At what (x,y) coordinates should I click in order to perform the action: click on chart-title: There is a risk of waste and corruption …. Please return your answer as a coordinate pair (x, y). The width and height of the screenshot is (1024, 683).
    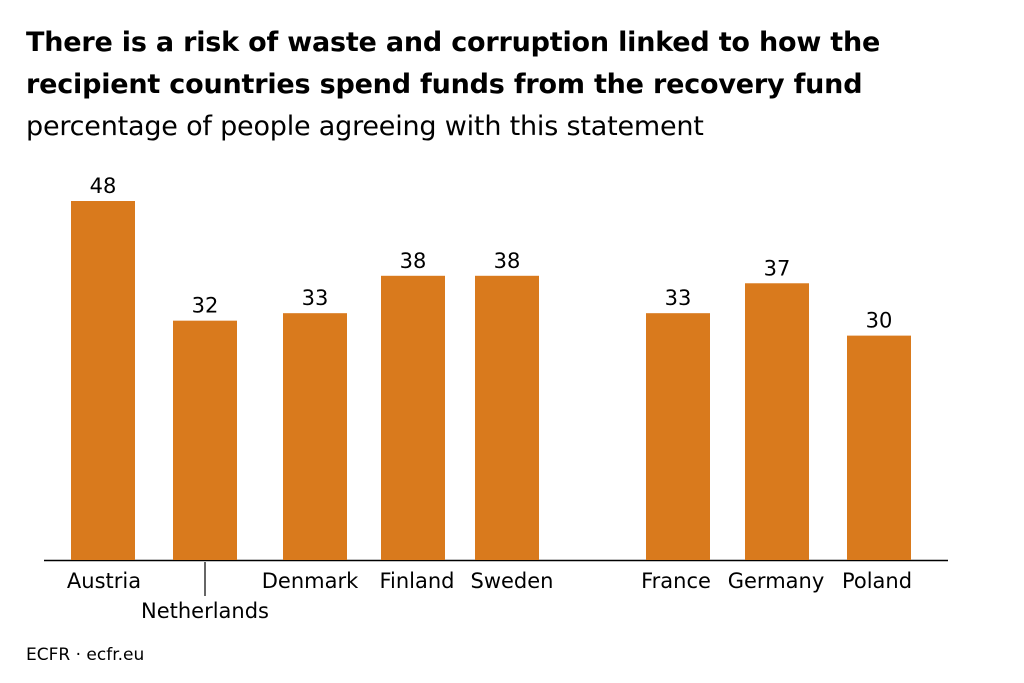
    Looking at the image, I should click on (453, 63).